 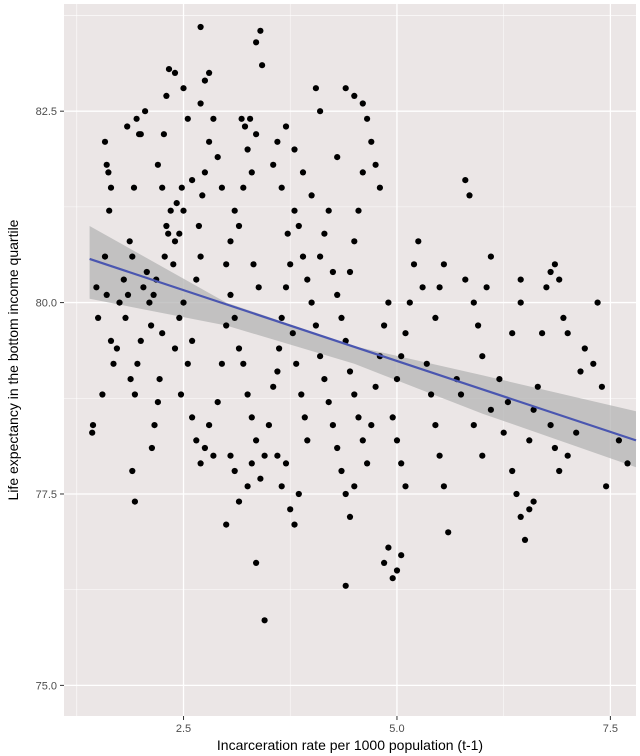 I want to click on y-axis-ticks: 75.0 77.5 80.0 82.5, so click(x=50, y=399).